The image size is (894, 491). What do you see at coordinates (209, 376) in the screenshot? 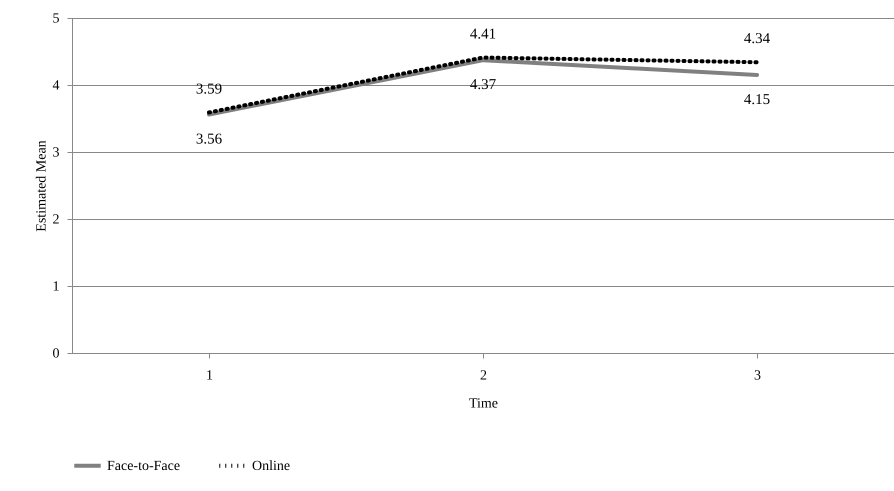
I see `x-tick-label: 1` at bounding box center [209, 376].